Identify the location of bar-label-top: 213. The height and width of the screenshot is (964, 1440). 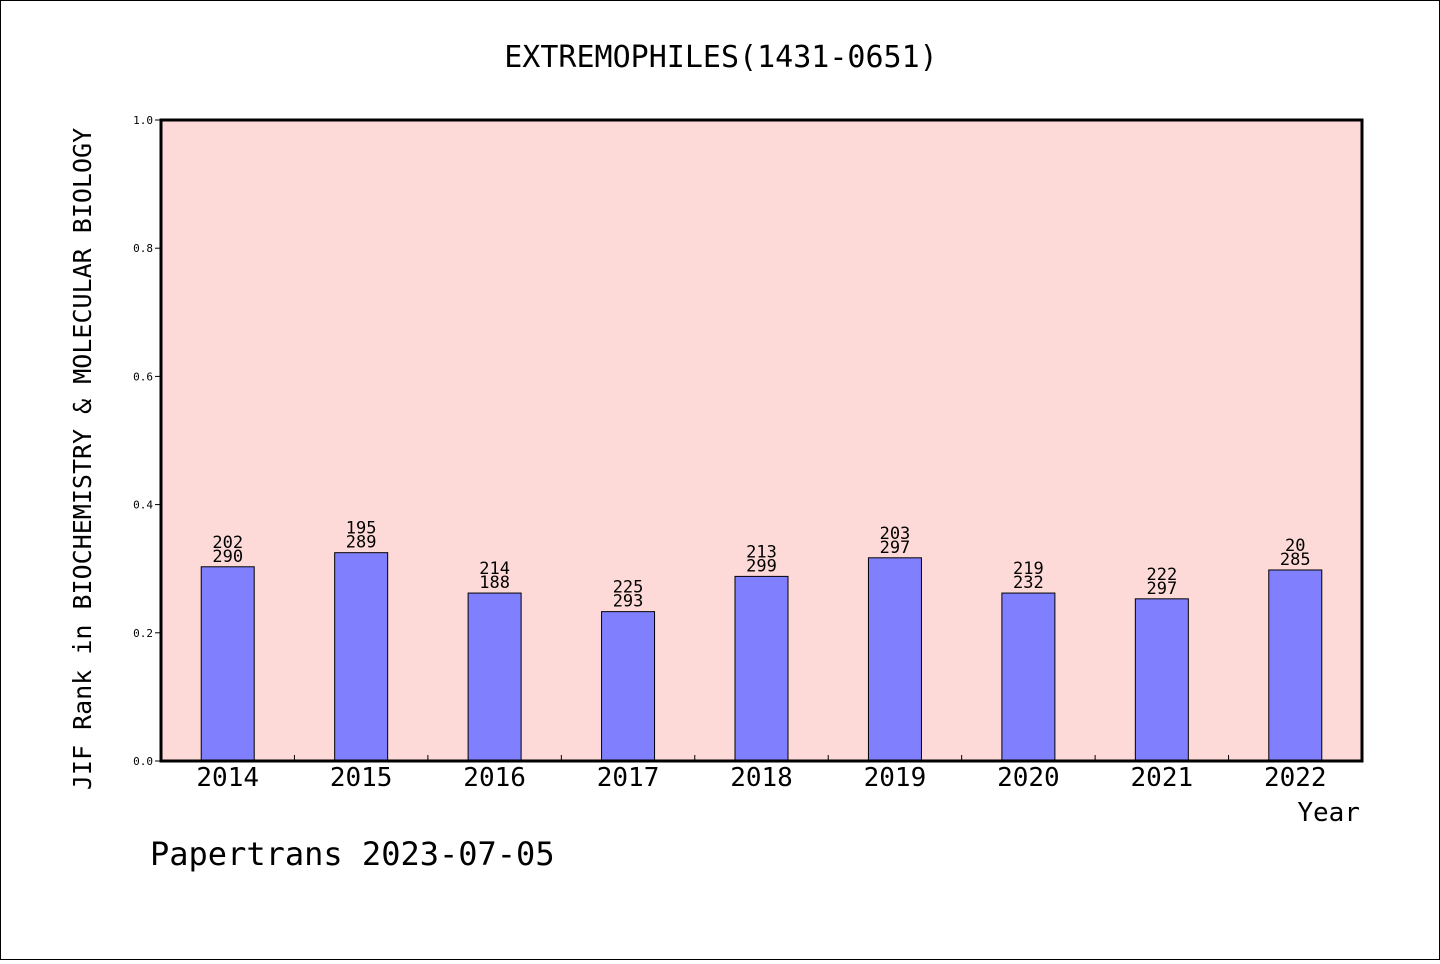
(761, 552).